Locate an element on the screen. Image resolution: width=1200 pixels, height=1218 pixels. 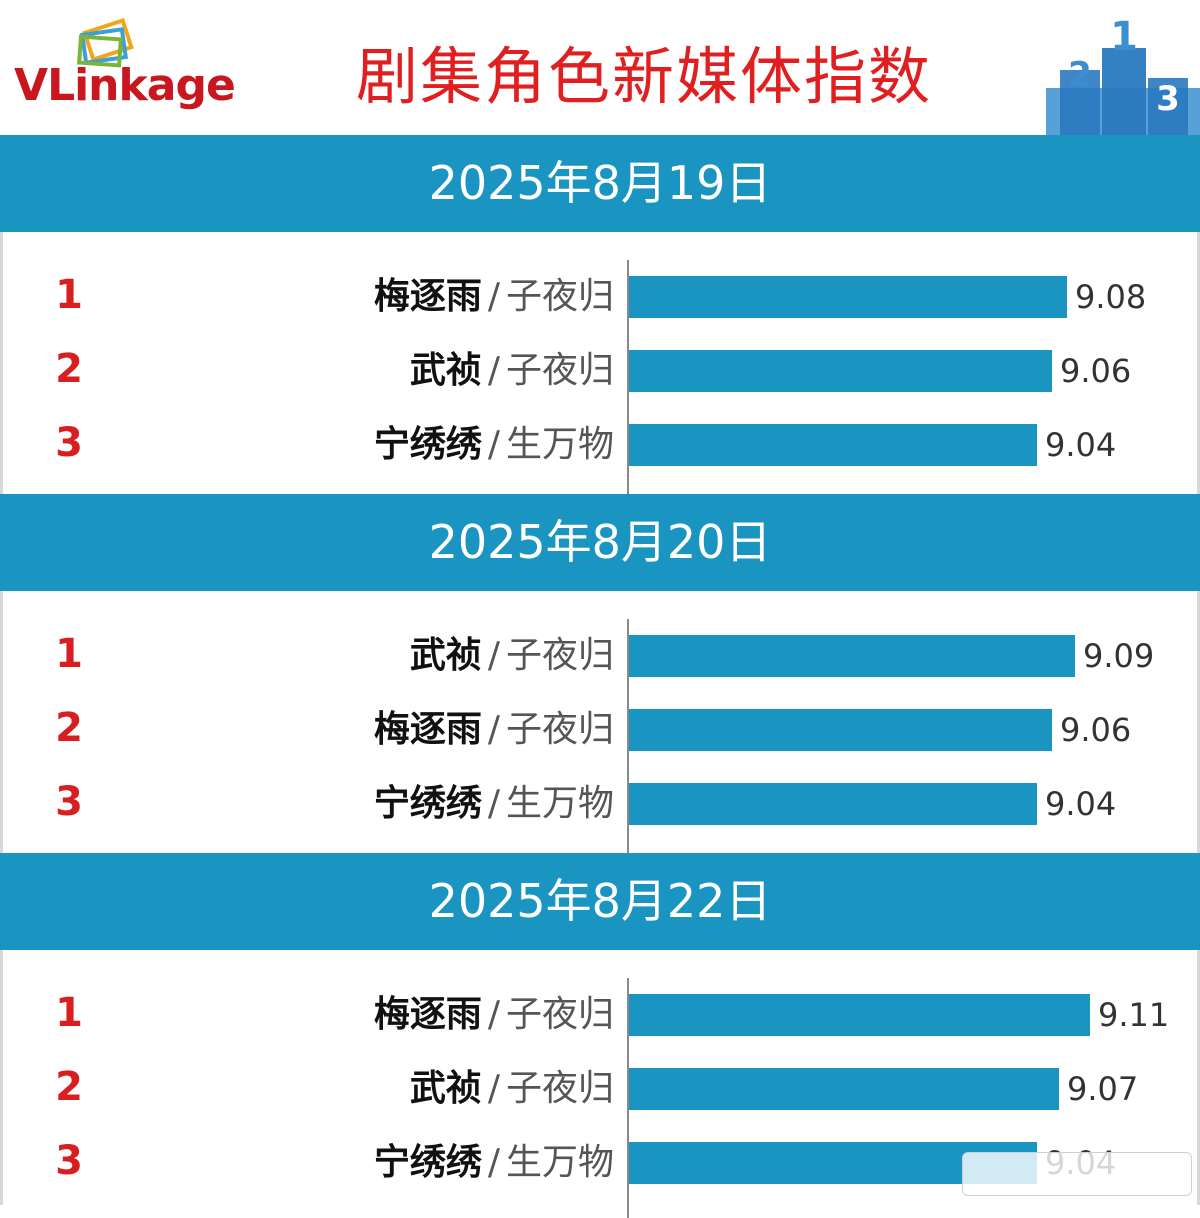
value-label: 9.11 is located at coordinates (1134, 1015).